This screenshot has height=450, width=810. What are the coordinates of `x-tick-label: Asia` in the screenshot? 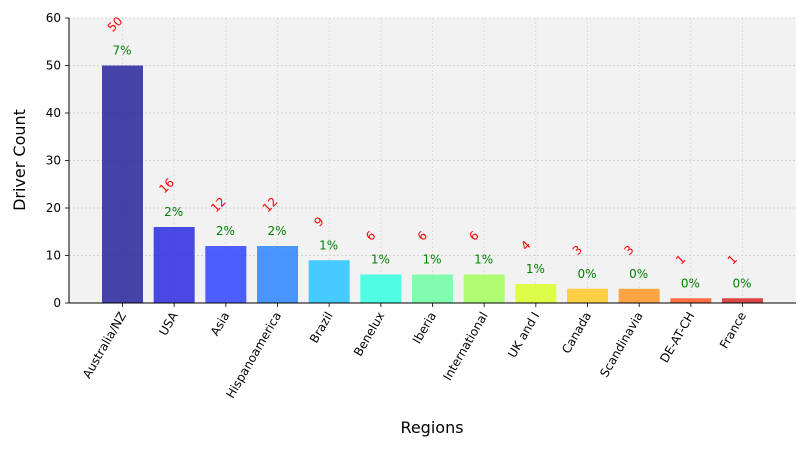 It's located at (220, 324).